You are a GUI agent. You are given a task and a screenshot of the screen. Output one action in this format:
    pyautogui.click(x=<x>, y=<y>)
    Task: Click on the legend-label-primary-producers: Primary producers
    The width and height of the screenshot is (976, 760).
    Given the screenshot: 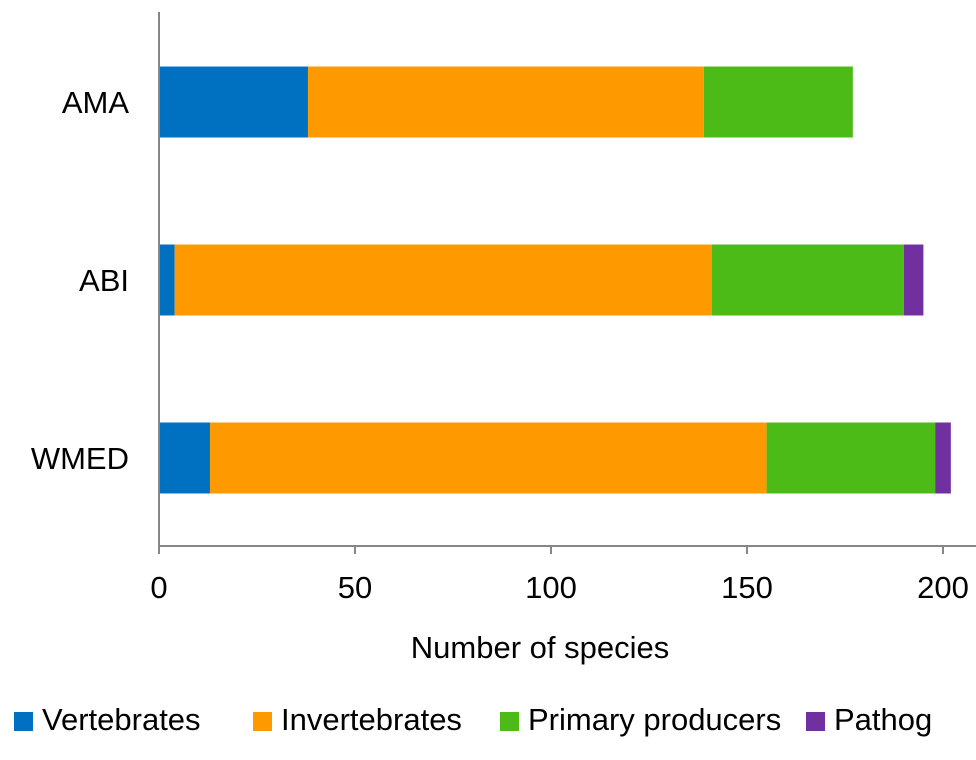 What is the action you would take?
    pyautogui.click(x=654, y=719)
    